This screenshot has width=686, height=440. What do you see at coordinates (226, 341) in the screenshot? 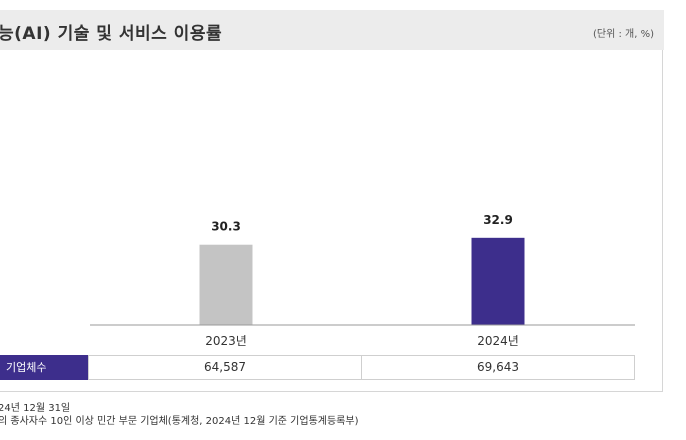
I see `x-tick-label: 2023년` at bounding box center [226, 341].